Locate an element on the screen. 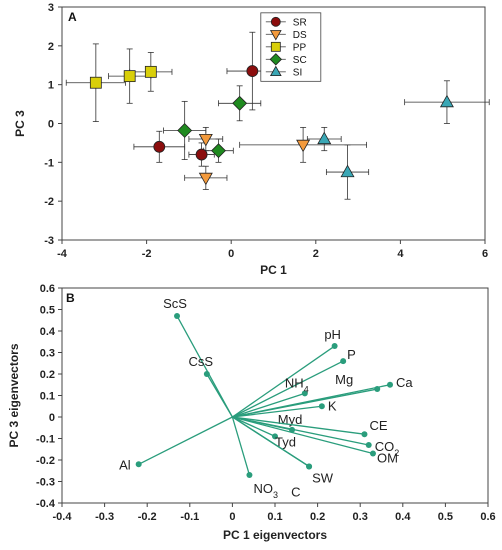 This screenshot has height=550, width=502. panel-b-y-tick-label: 0.5 is located at coordinates (47, 311).